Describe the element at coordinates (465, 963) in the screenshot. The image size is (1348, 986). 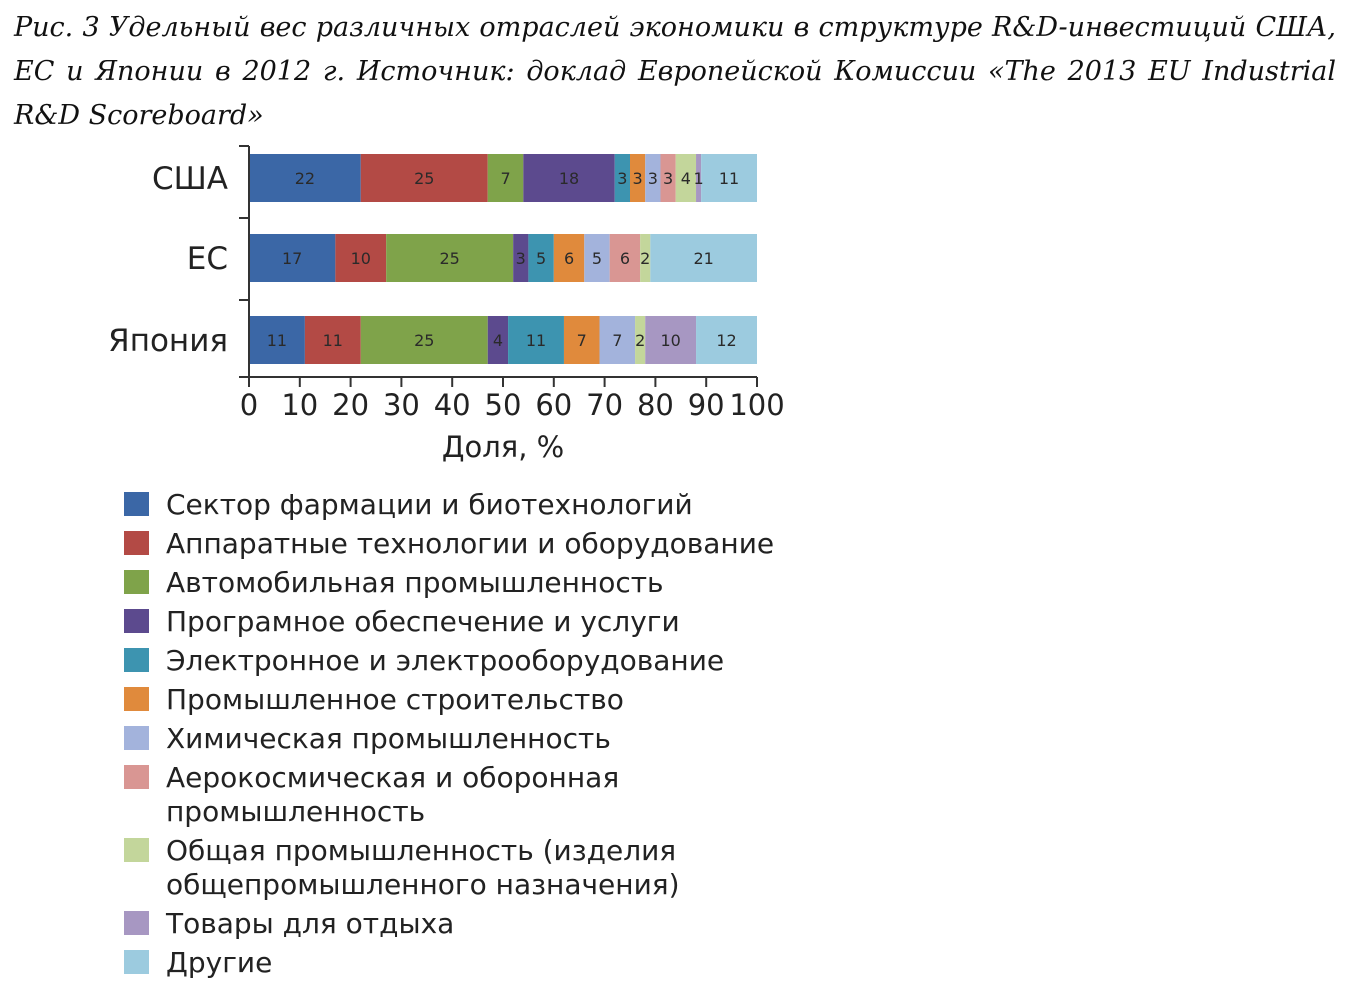
I see `legend-item: Другие` at that location.